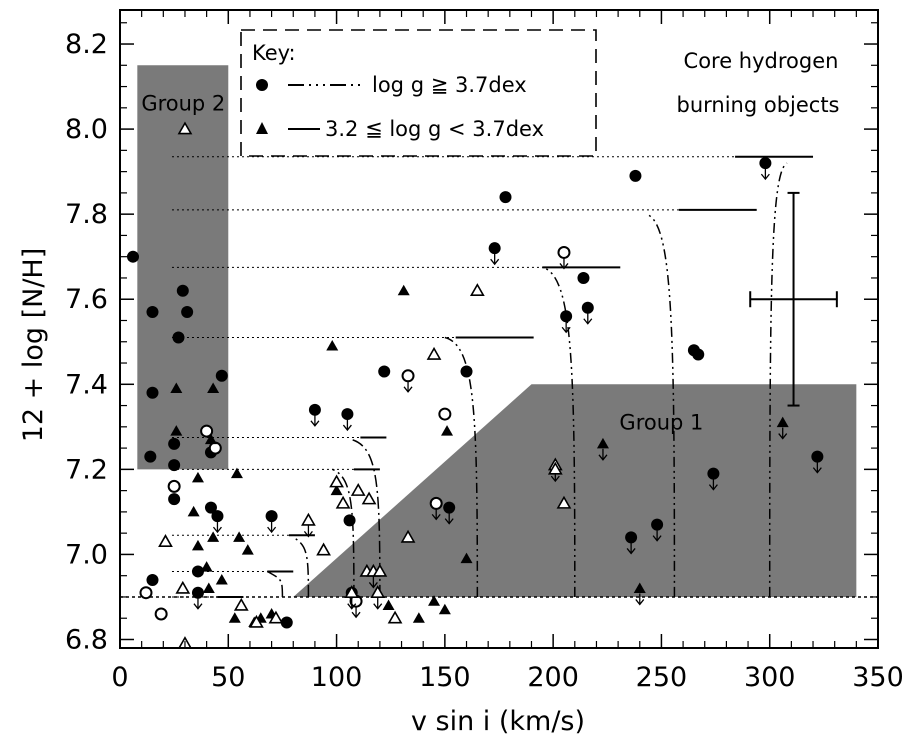 The width and height of the screenshot is (911, 741). I want to click on legend-circle-marker, so click(262, 85).